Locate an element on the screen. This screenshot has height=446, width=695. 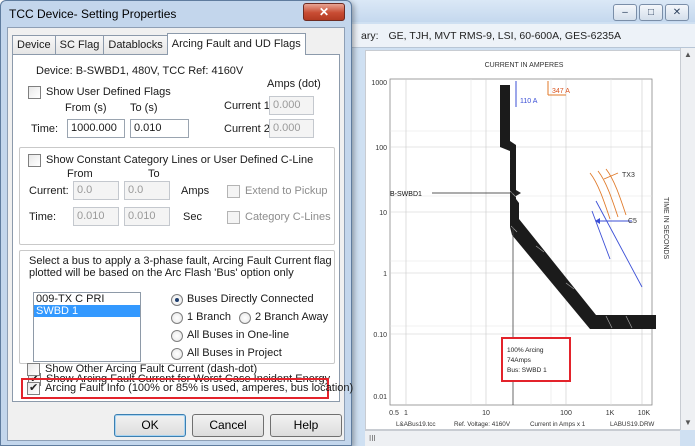
arcing-info-line3: Bus: SWBD 1 is located at coordinates (527, 370).